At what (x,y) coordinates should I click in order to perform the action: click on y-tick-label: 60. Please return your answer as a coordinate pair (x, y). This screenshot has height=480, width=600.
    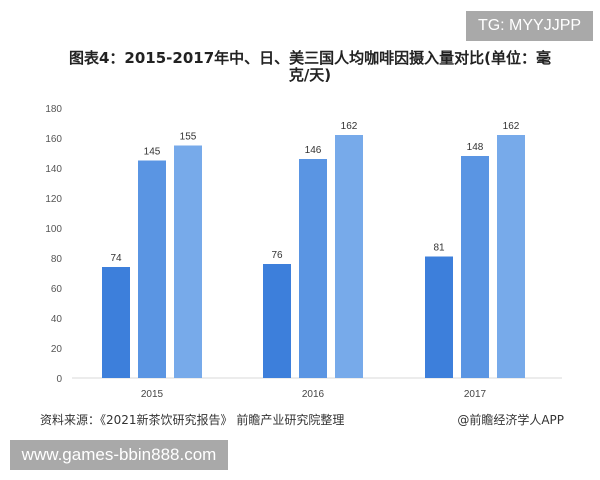
    Looking at the image, I should click on (57, 289).